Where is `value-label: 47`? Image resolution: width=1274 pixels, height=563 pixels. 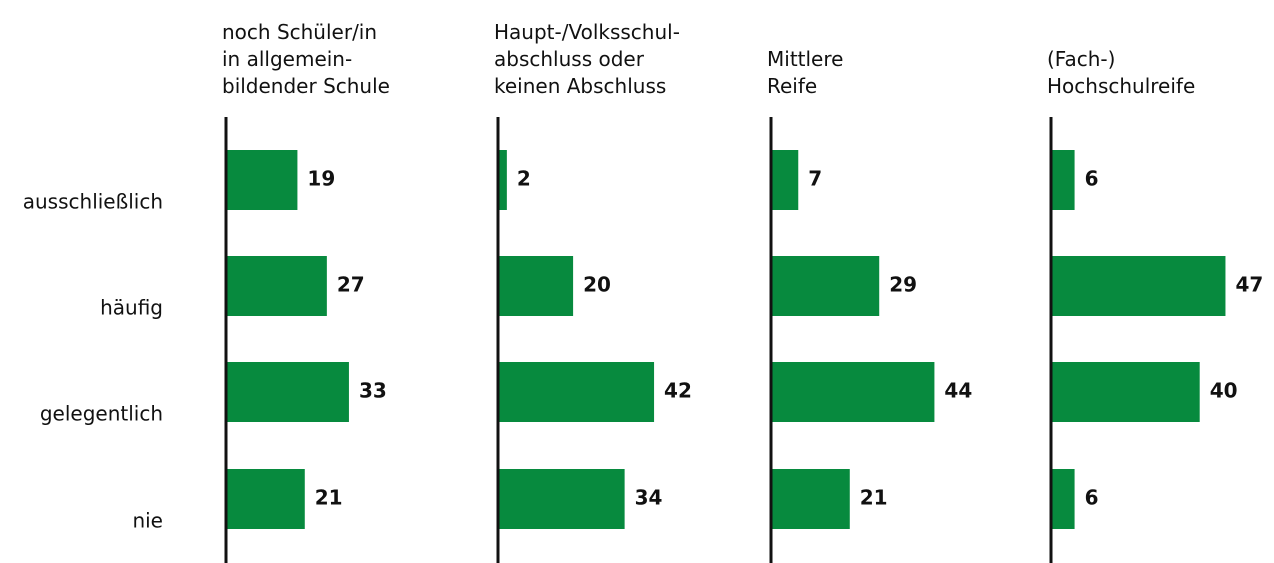 value-label: 47 is located at coordinates (1249, 285).